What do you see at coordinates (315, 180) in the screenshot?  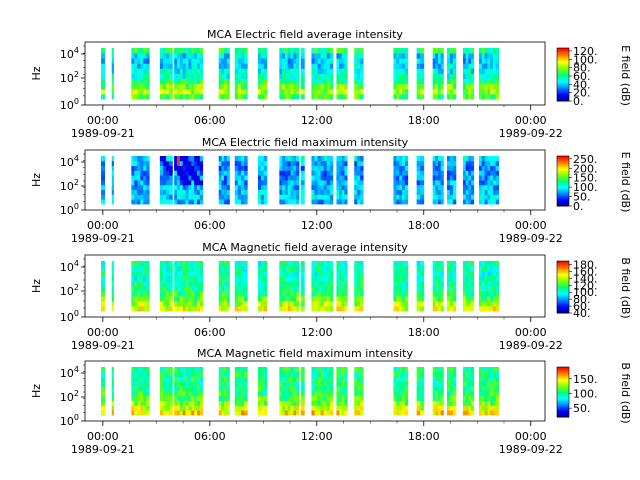 I see `axes-frame` at bounding box center [315, 180].